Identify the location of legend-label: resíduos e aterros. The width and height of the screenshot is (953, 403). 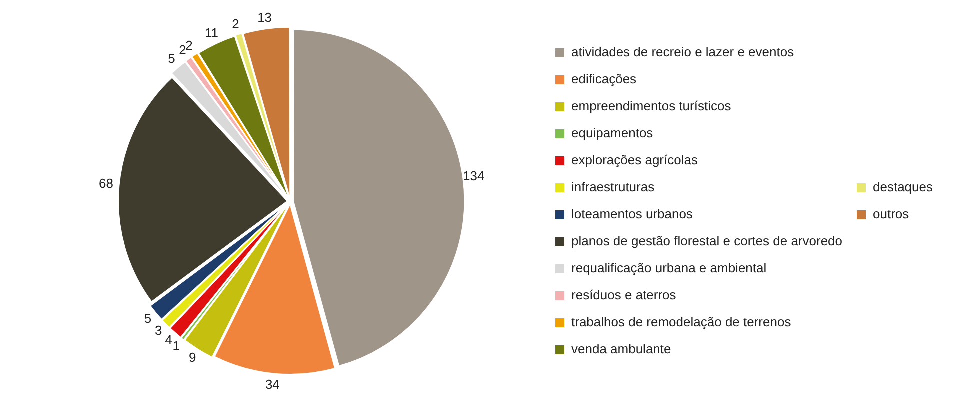
(624, 295).